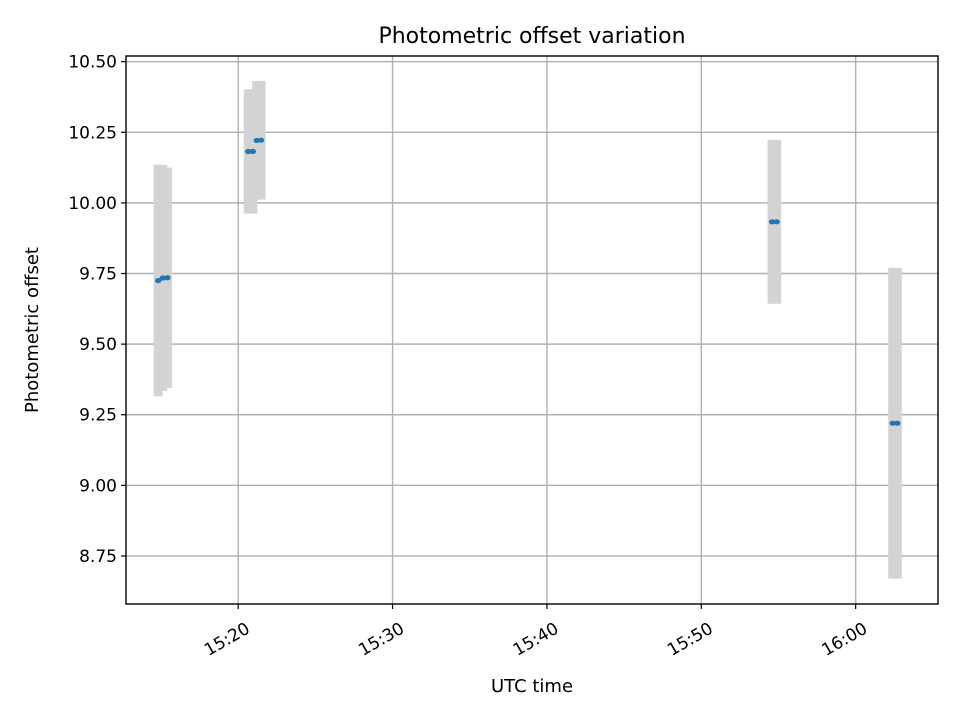 Image resolution: width=960 pixels, height=720 pixels. I want to click on y-tick-label: 9.00, so click(98, 486).